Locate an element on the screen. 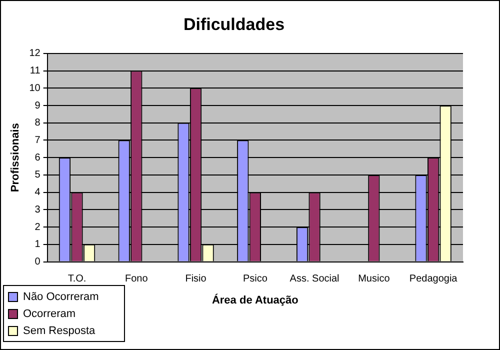  legend-label: Sem Resposta is located at coordinates (59, 330).